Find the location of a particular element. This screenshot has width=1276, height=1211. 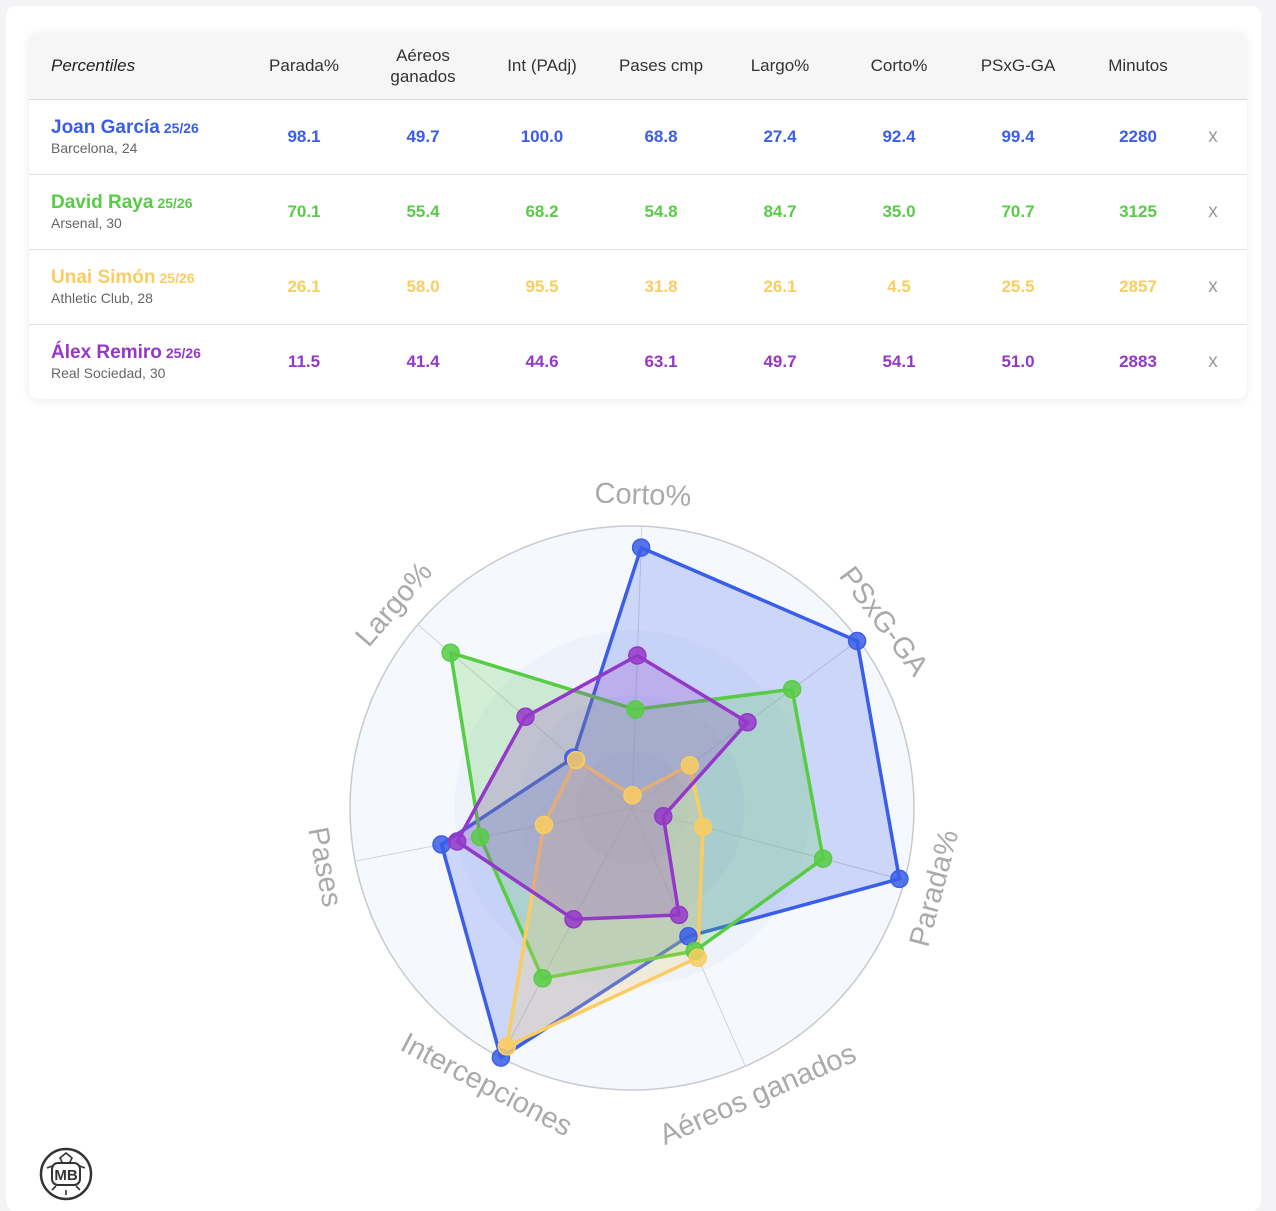

player-name-text: Unai Simón is located at coordinates (103, 277).